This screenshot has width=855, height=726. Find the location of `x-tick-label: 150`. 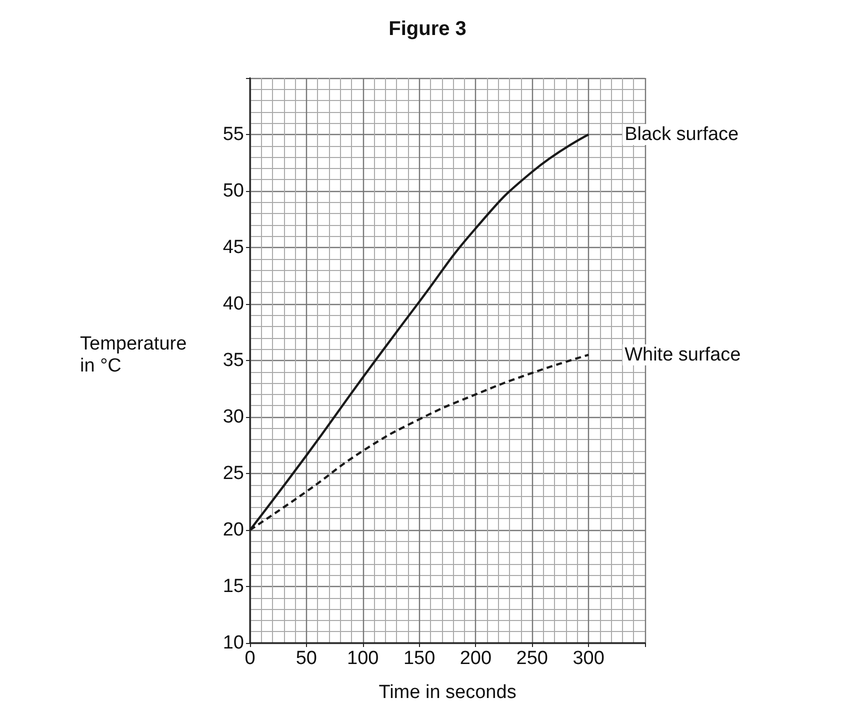

x-tick-label: 150 is located at coordinates (419, 658).